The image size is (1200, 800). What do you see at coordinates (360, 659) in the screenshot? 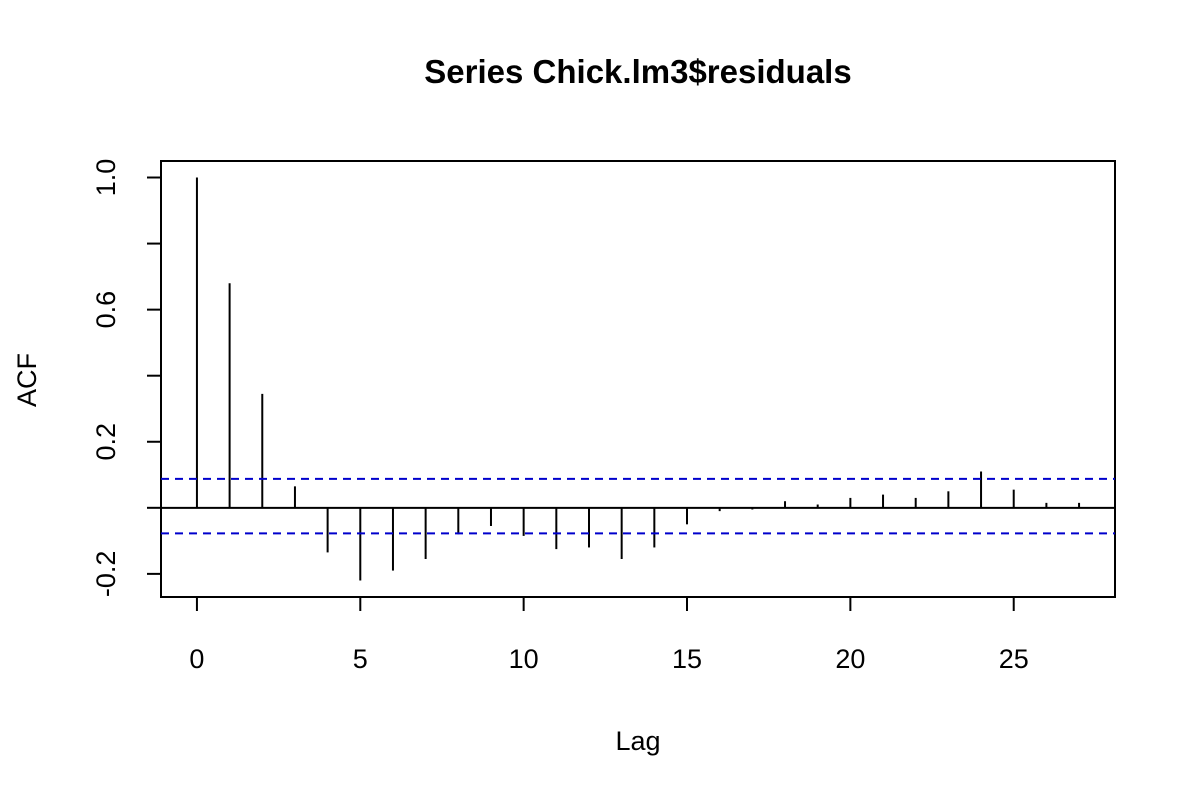
I see `x-tick-label: 5` at bounding box center [360, 659].